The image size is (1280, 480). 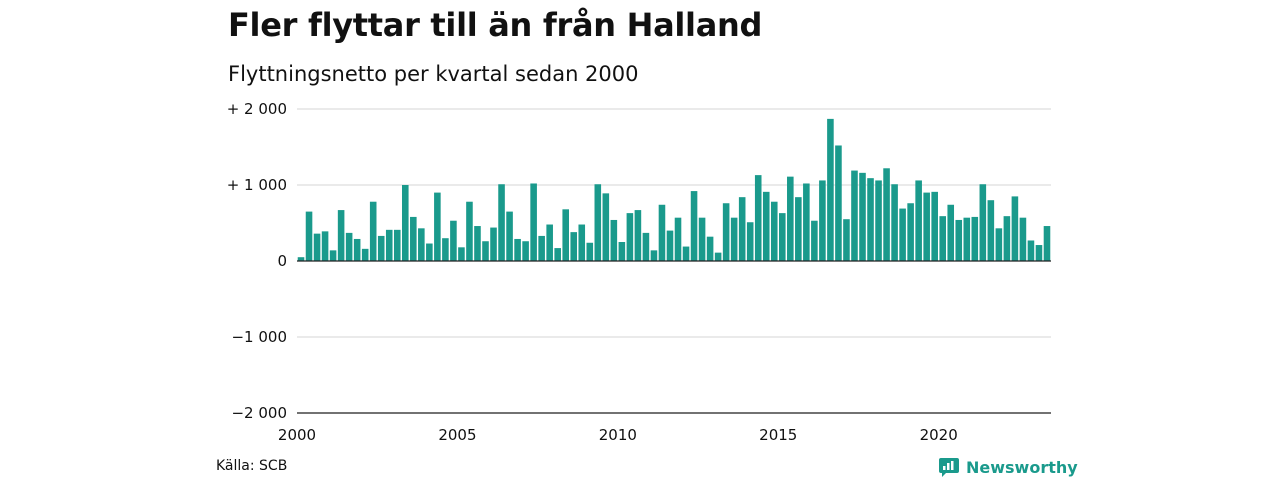 I want to click on x-tick-label: 2020, so click(x=939, y=435).